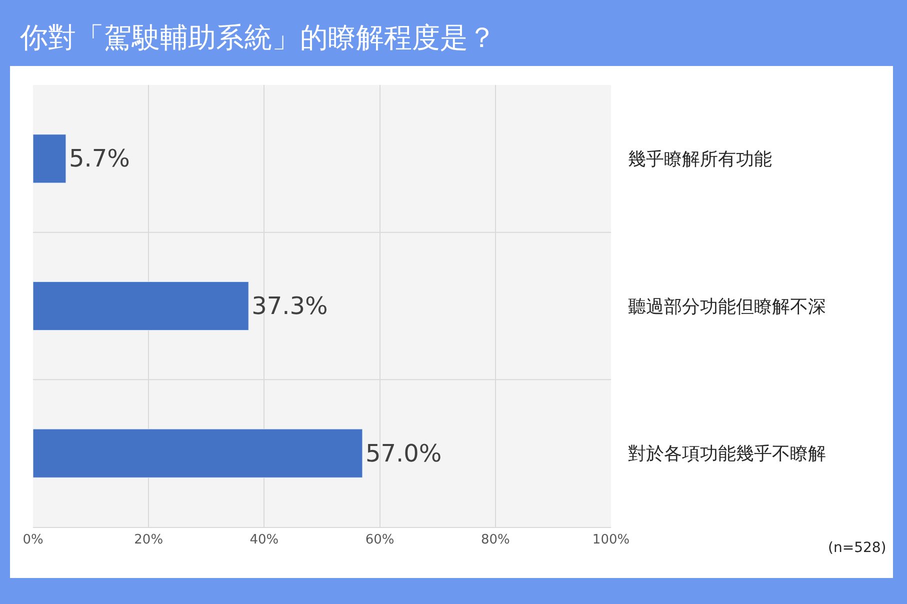 The height and width of the screenshot is (604, 907). What do you see at coordinates (379, 540) in the screenshot?
I see `x-tick-label: 60%` at bounding box center [379, 540].